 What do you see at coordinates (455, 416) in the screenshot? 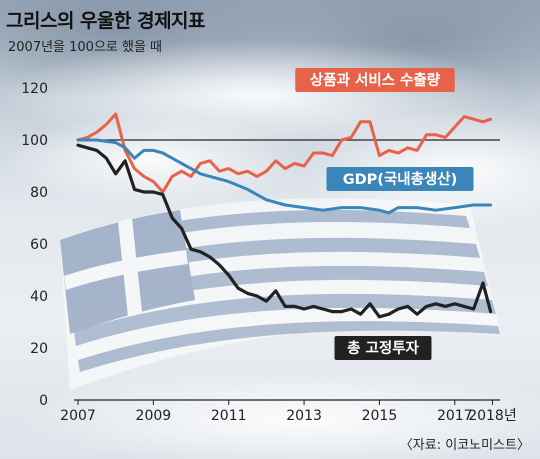
I see `x-tick-label: 2017` at bounding box center [455, 416].